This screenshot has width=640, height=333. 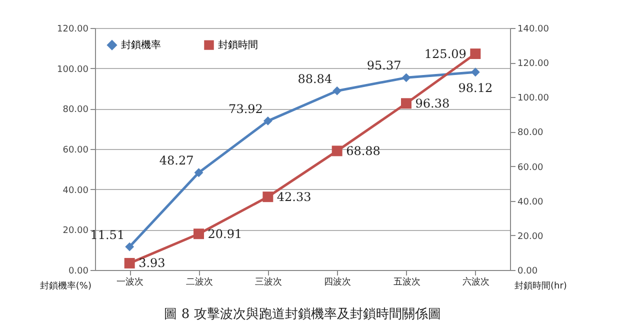 I want to click on legend-label: 封鎖時間, so click(x=238, y=45).